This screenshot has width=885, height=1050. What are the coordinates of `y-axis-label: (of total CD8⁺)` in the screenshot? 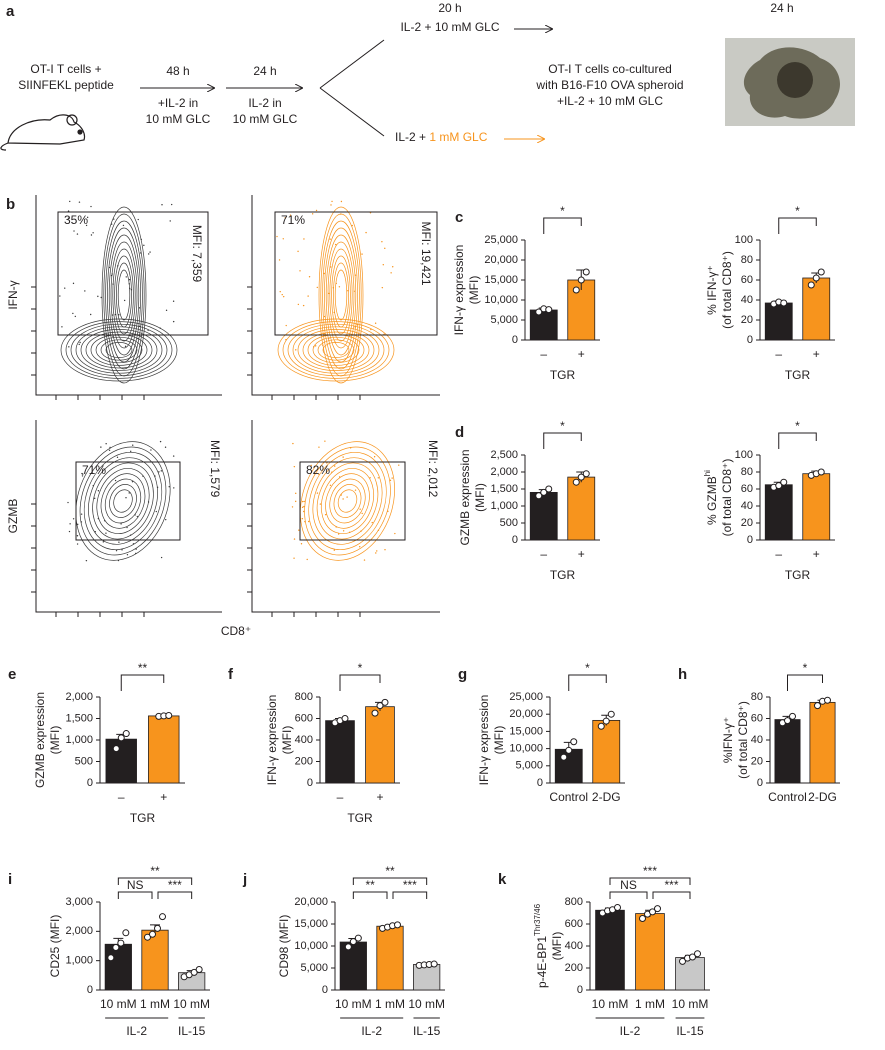 It's located at (743, 740).